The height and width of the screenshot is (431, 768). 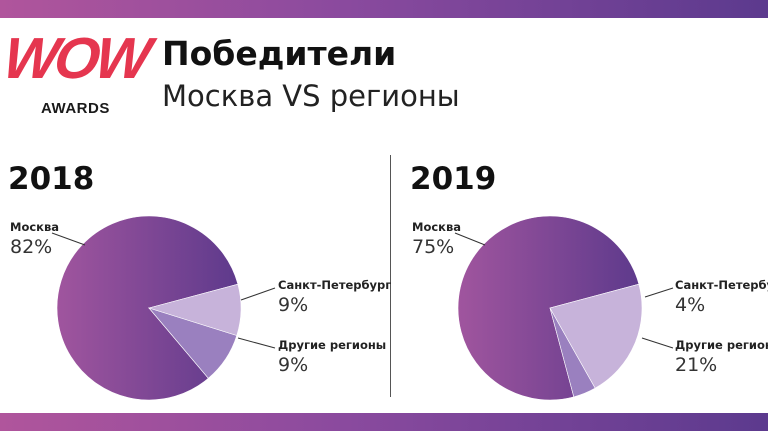 I want to click on wow-awards-logo: WOW AWARDS, so click(x=75, y=73).